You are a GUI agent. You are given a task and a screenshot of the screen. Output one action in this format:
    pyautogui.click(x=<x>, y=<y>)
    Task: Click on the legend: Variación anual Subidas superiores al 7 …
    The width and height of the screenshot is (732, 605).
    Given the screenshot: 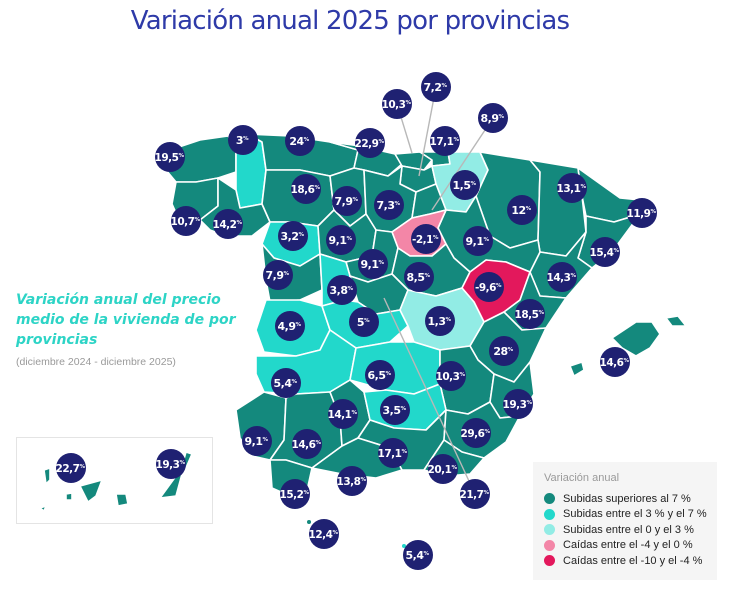 What is the action you would take?
    pyautogui.click(x=625, y=521)
    